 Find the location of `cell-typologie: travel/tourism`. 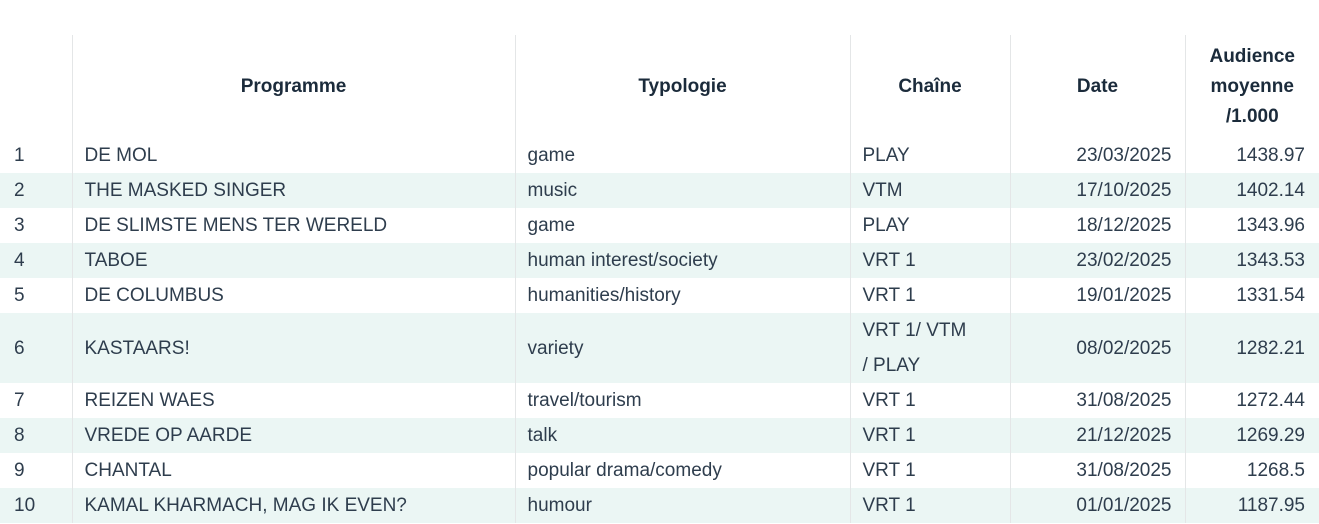

cell-typologie: travel/tourism is located at coordinates (682, 400).